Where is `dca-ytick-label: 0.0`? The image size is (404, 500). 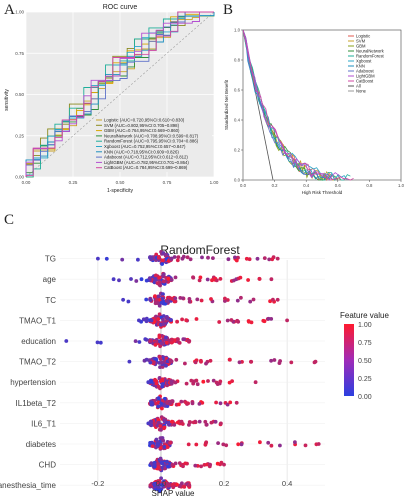 dca-ytick-label: 0.0 is located at coordinates (237, 180).